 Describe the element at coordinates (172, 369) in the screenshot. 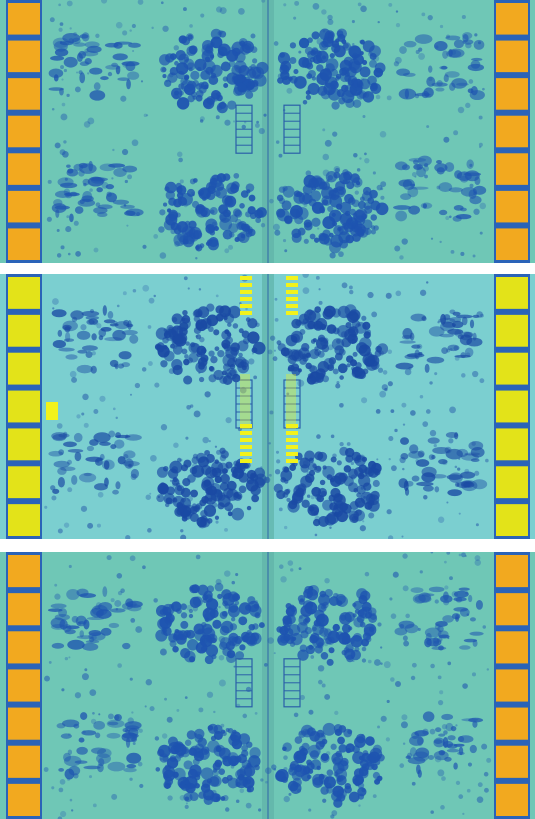

I see `highlighted-regions` at that location.